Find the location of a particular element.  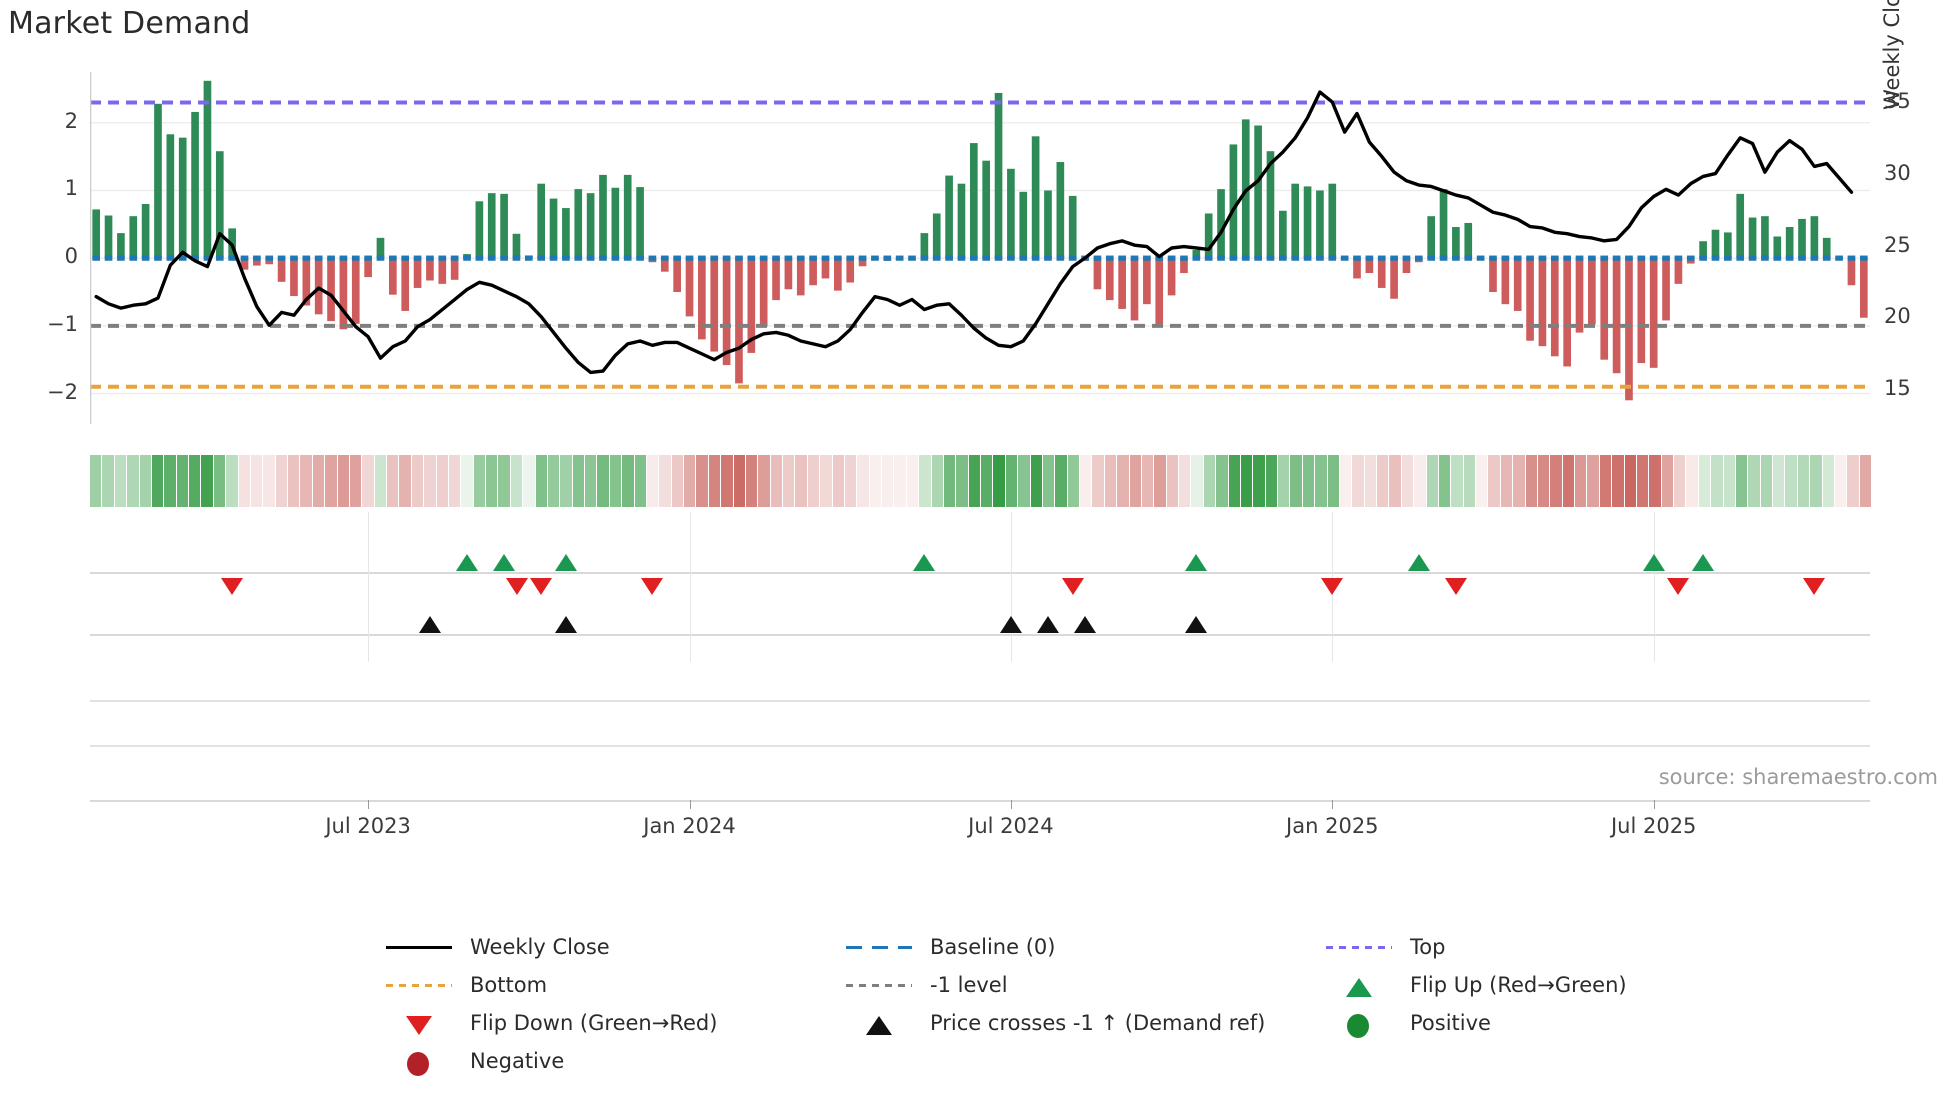

legend-item: Bottom is located at coordinates (610, 985).